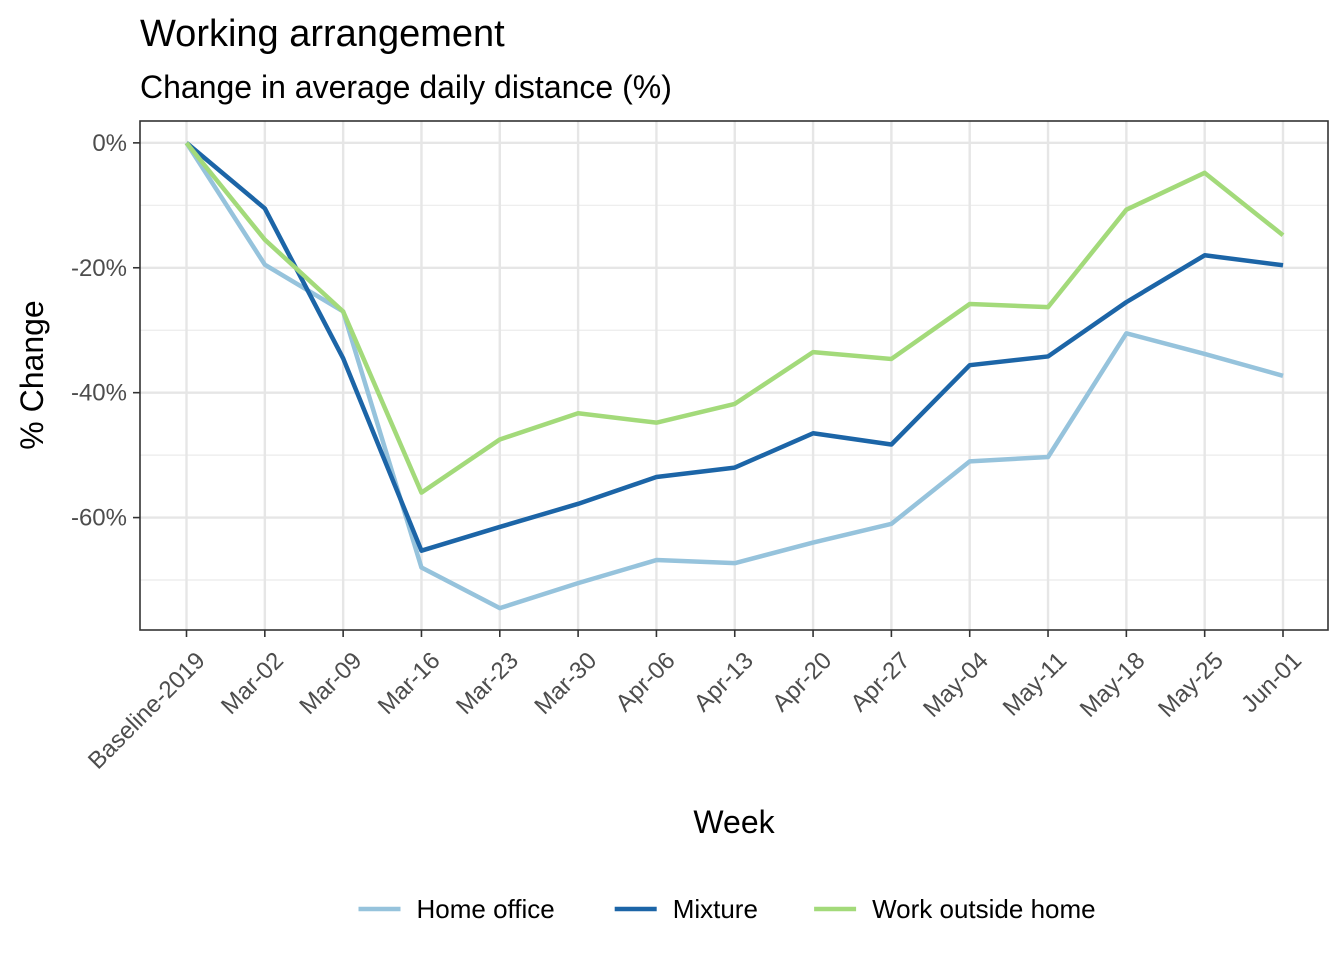 Image resolution: width=1344 pixels, height=960 pixels. I want to click on chart-title: Working arrangement, so click(322, 34).